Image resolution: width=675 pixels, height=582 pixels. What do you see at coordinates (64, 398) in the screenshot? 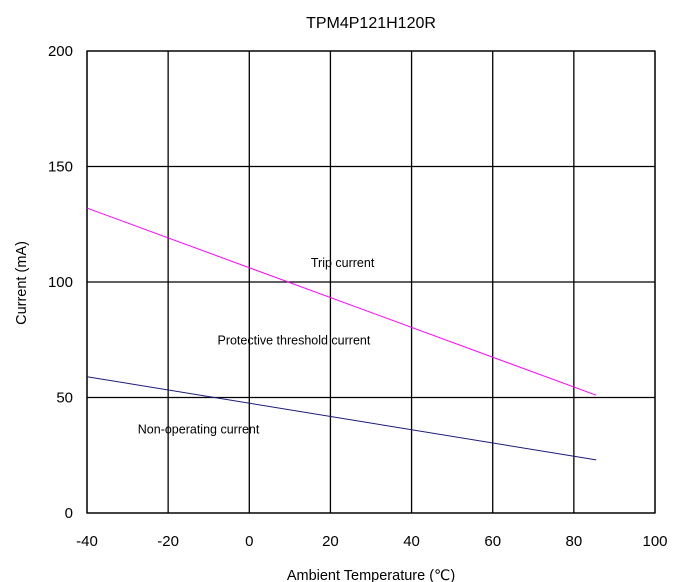
I see `y-tick-label: 50` at bounding box center [64, 398].